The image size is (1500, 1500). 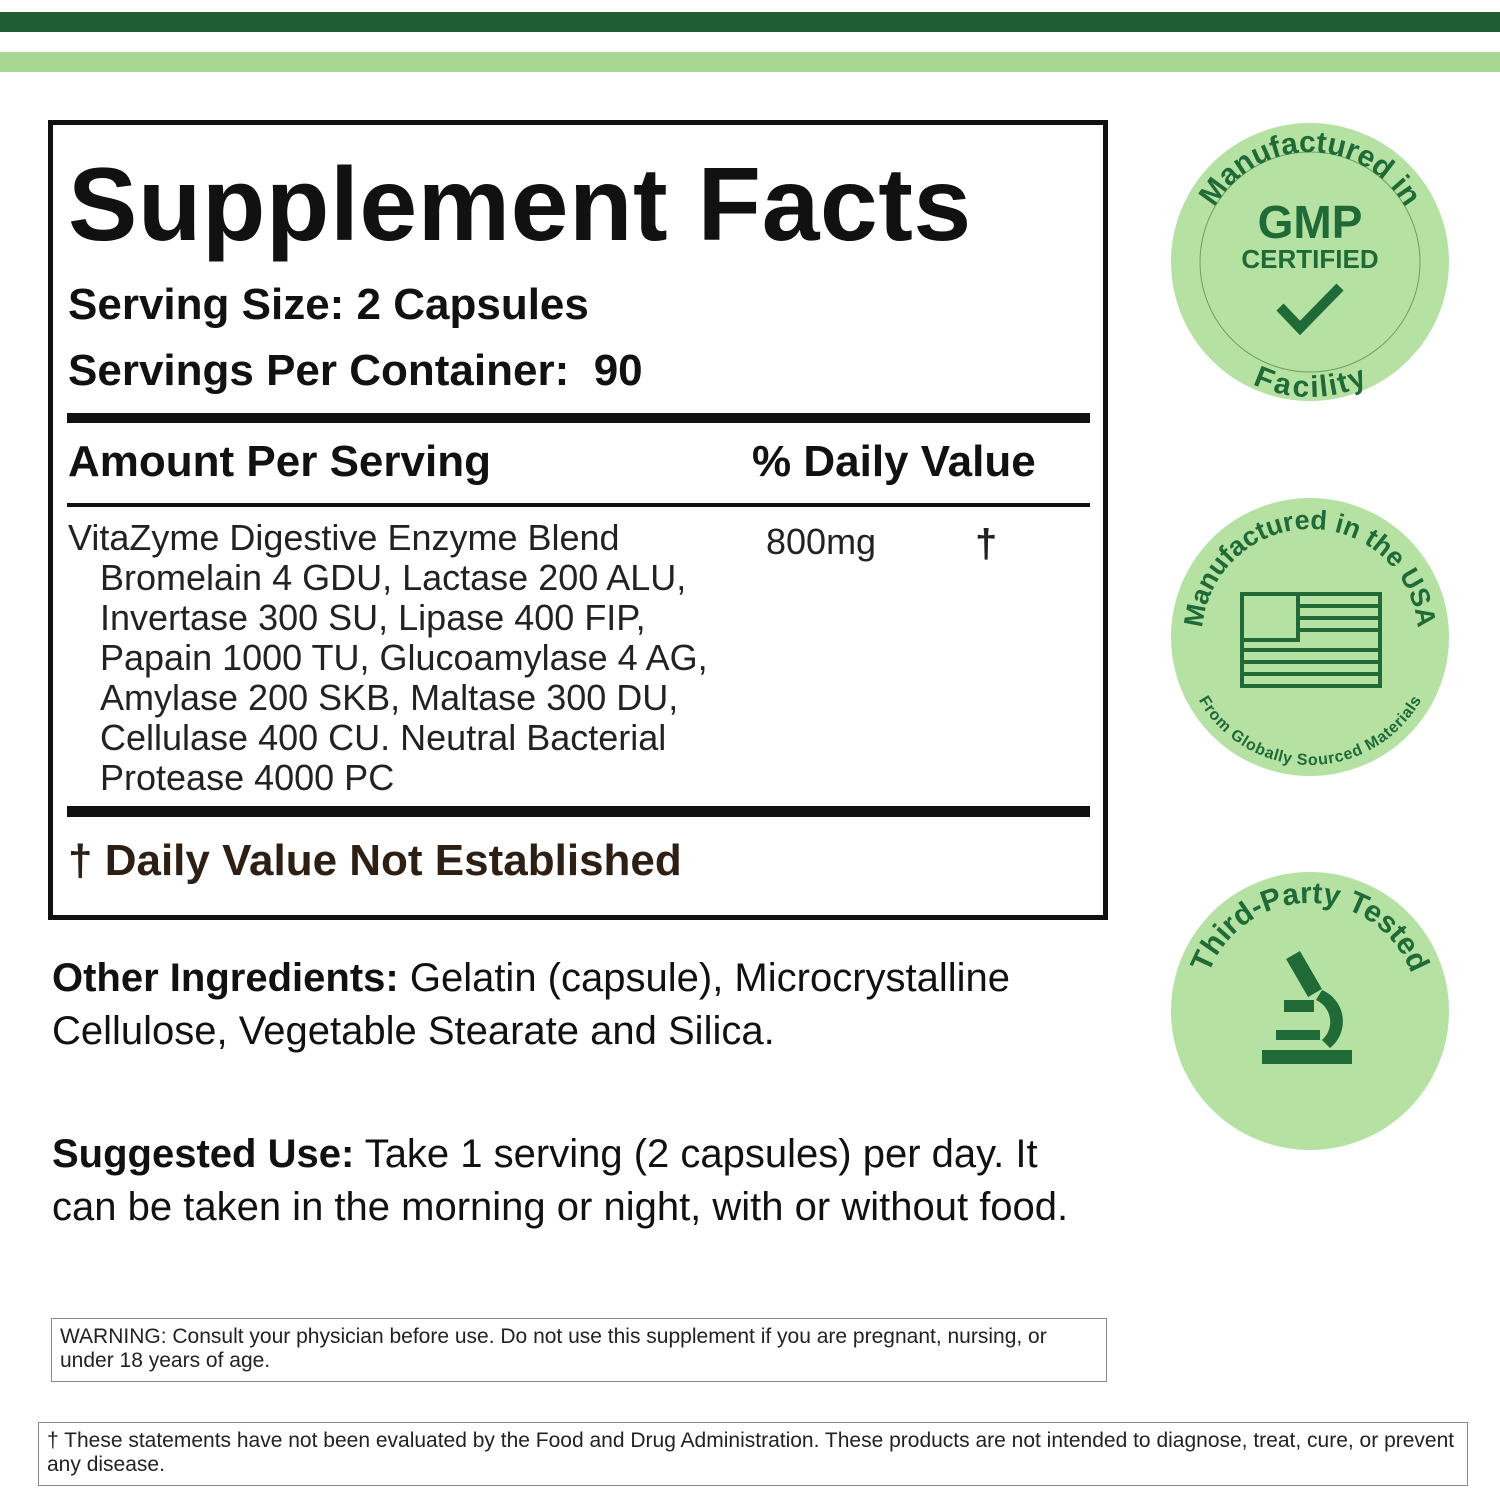 I want to click on suggested-use-label: Suggested Use:, so click(x=203, y=1154).